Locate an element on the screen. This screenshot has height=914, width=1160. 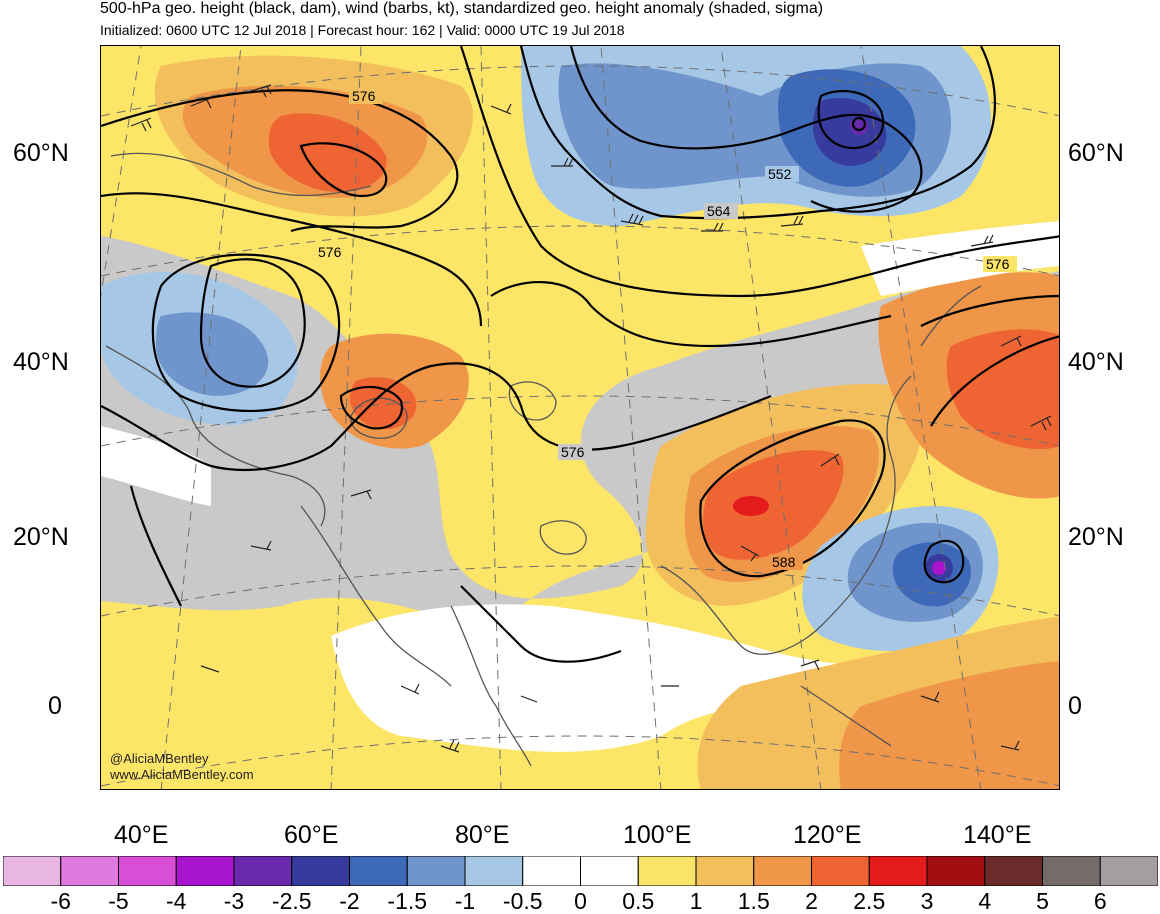
colorbar is located at coordinates (580, 871).